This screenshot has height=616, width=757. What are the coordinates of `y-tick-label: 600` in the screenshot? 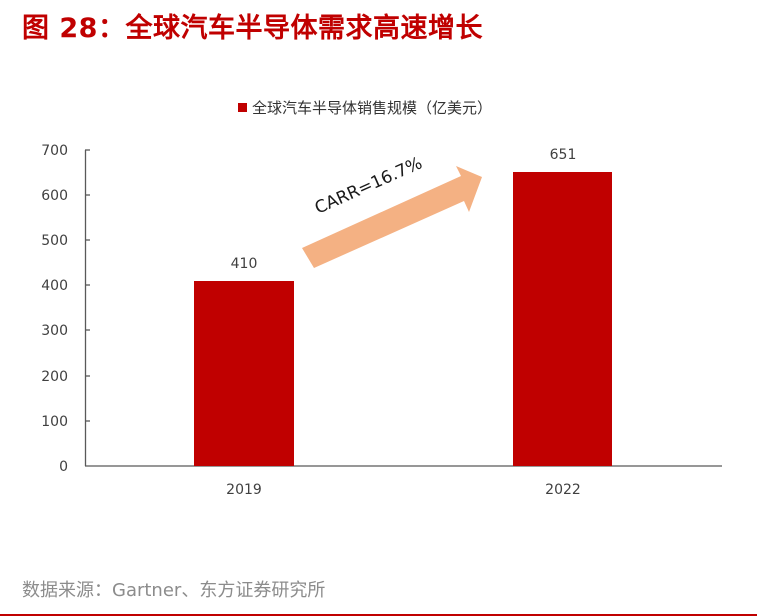 It's located at (54, 196).